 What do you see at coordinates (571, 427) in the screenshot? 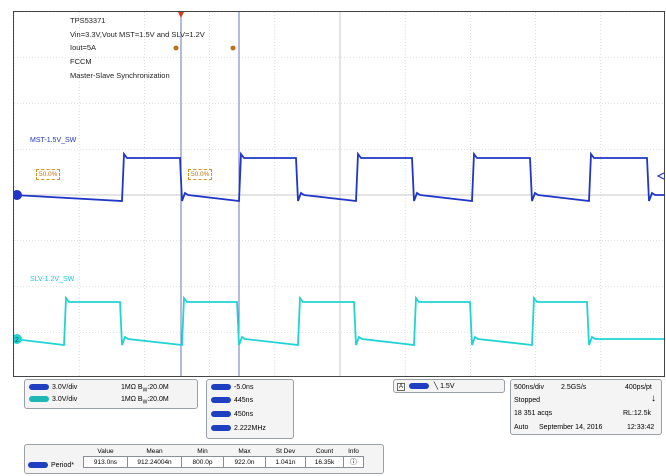
I see `acquisition-date: September 14, 2016` at bounding box center [571, 427].